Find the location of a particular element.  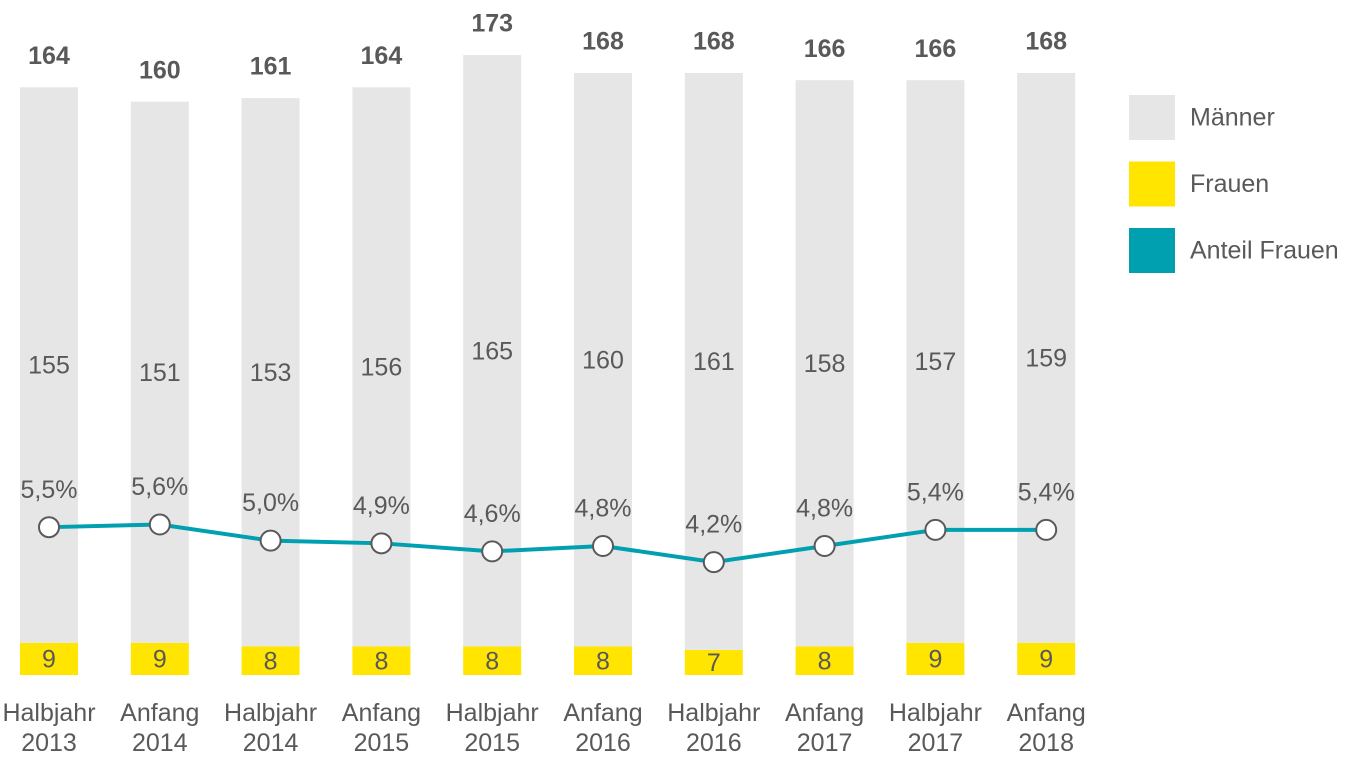

value-label: 165 is located at coordinates (492, 351).